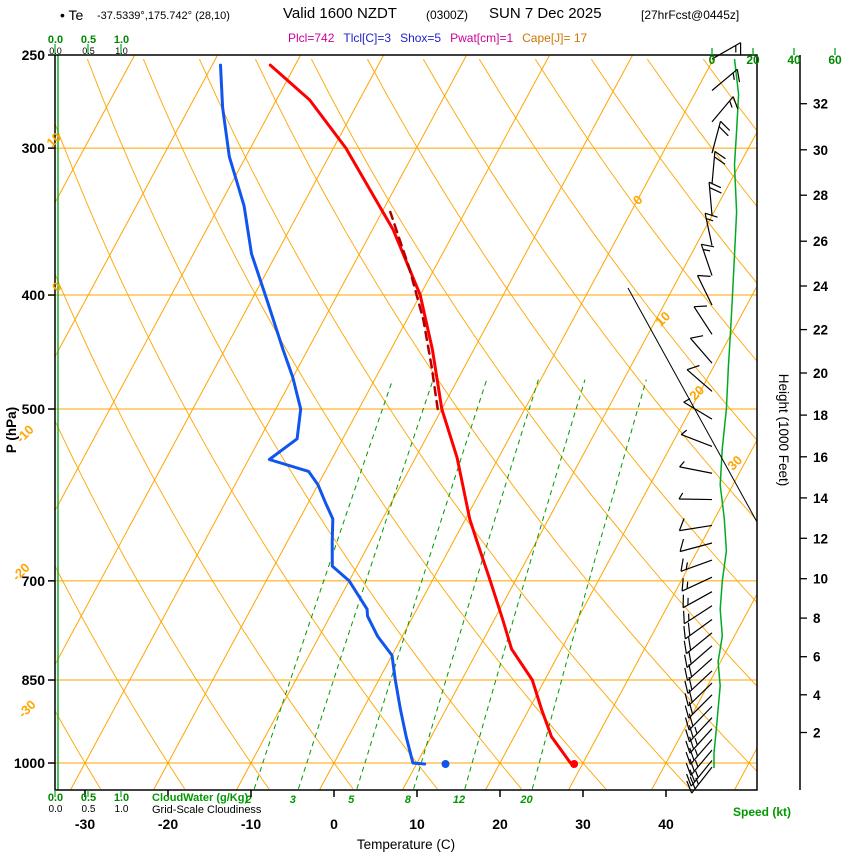 The width and height of the screenshot is (850, 860). Describe the element at coordinates (662, 318) in the screenshot. I see `isotherm-label: 10` at that location.